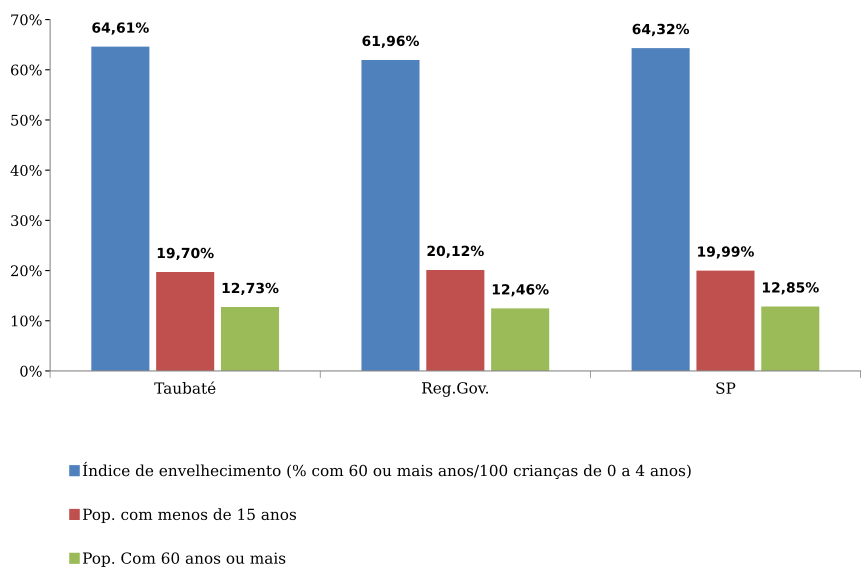 The height and width of the screenshot is (576, 864). Describe the element at coordinates (456, 252) in the screenshot. I see `data-label: 20,12%` at that location.